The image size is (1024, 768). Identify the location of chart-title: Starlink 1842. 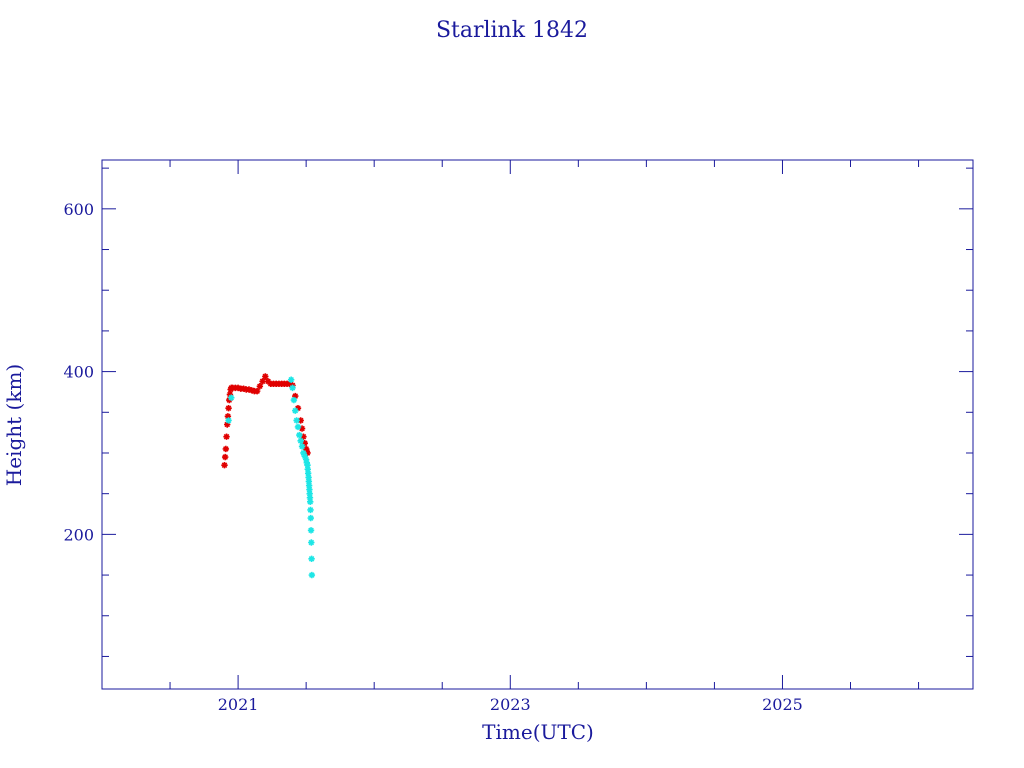
(512, 30).